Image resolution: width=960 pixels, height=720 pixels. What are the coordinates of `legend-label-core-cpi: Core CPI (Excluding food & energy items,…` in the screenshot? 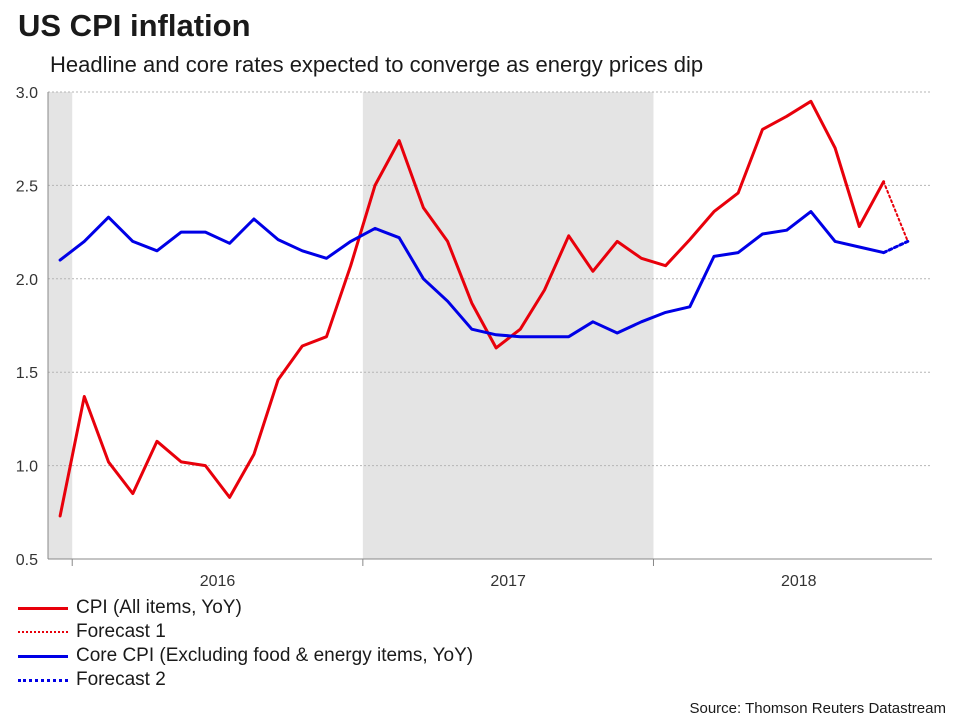 It's located at (275, 655).